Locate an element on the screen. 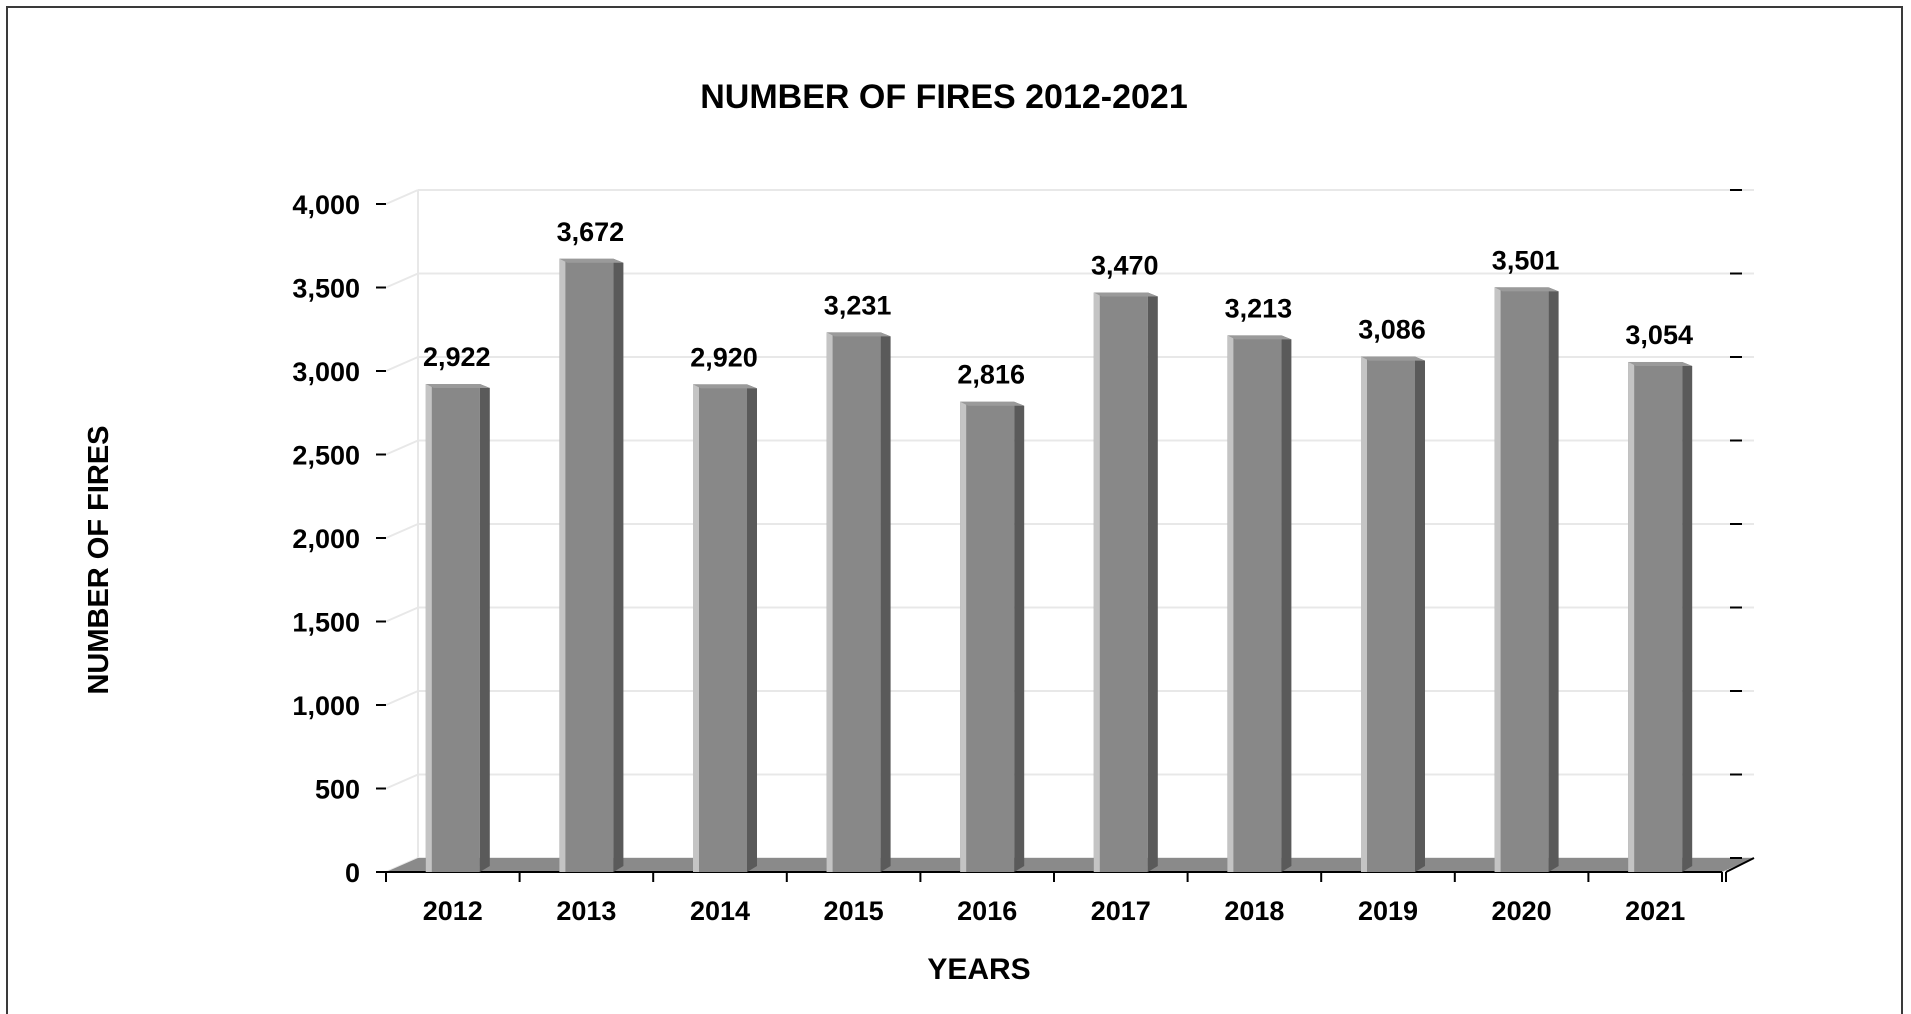  data-label: 3,086 is located at coordinates (1392, 330).